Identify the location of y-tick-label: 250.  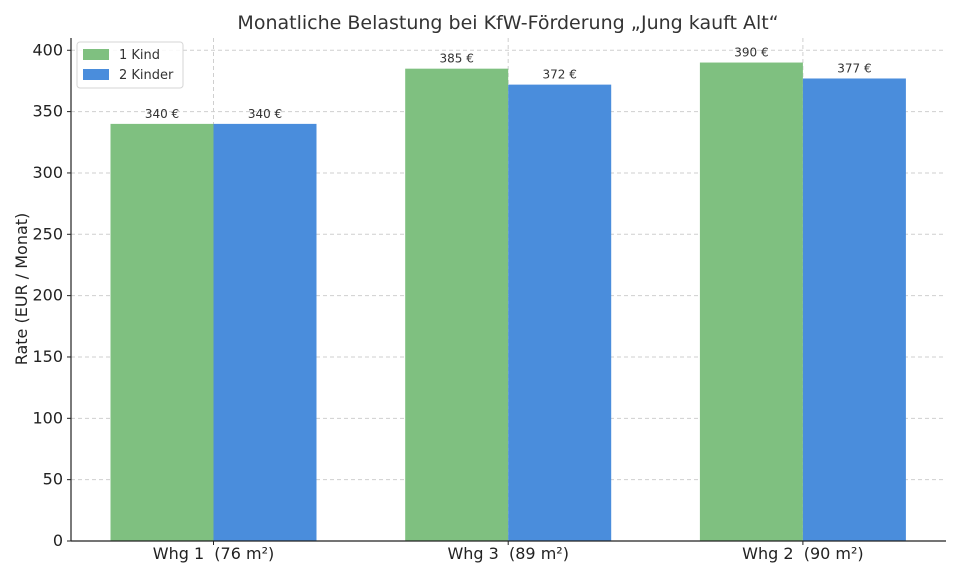
(47, 233).